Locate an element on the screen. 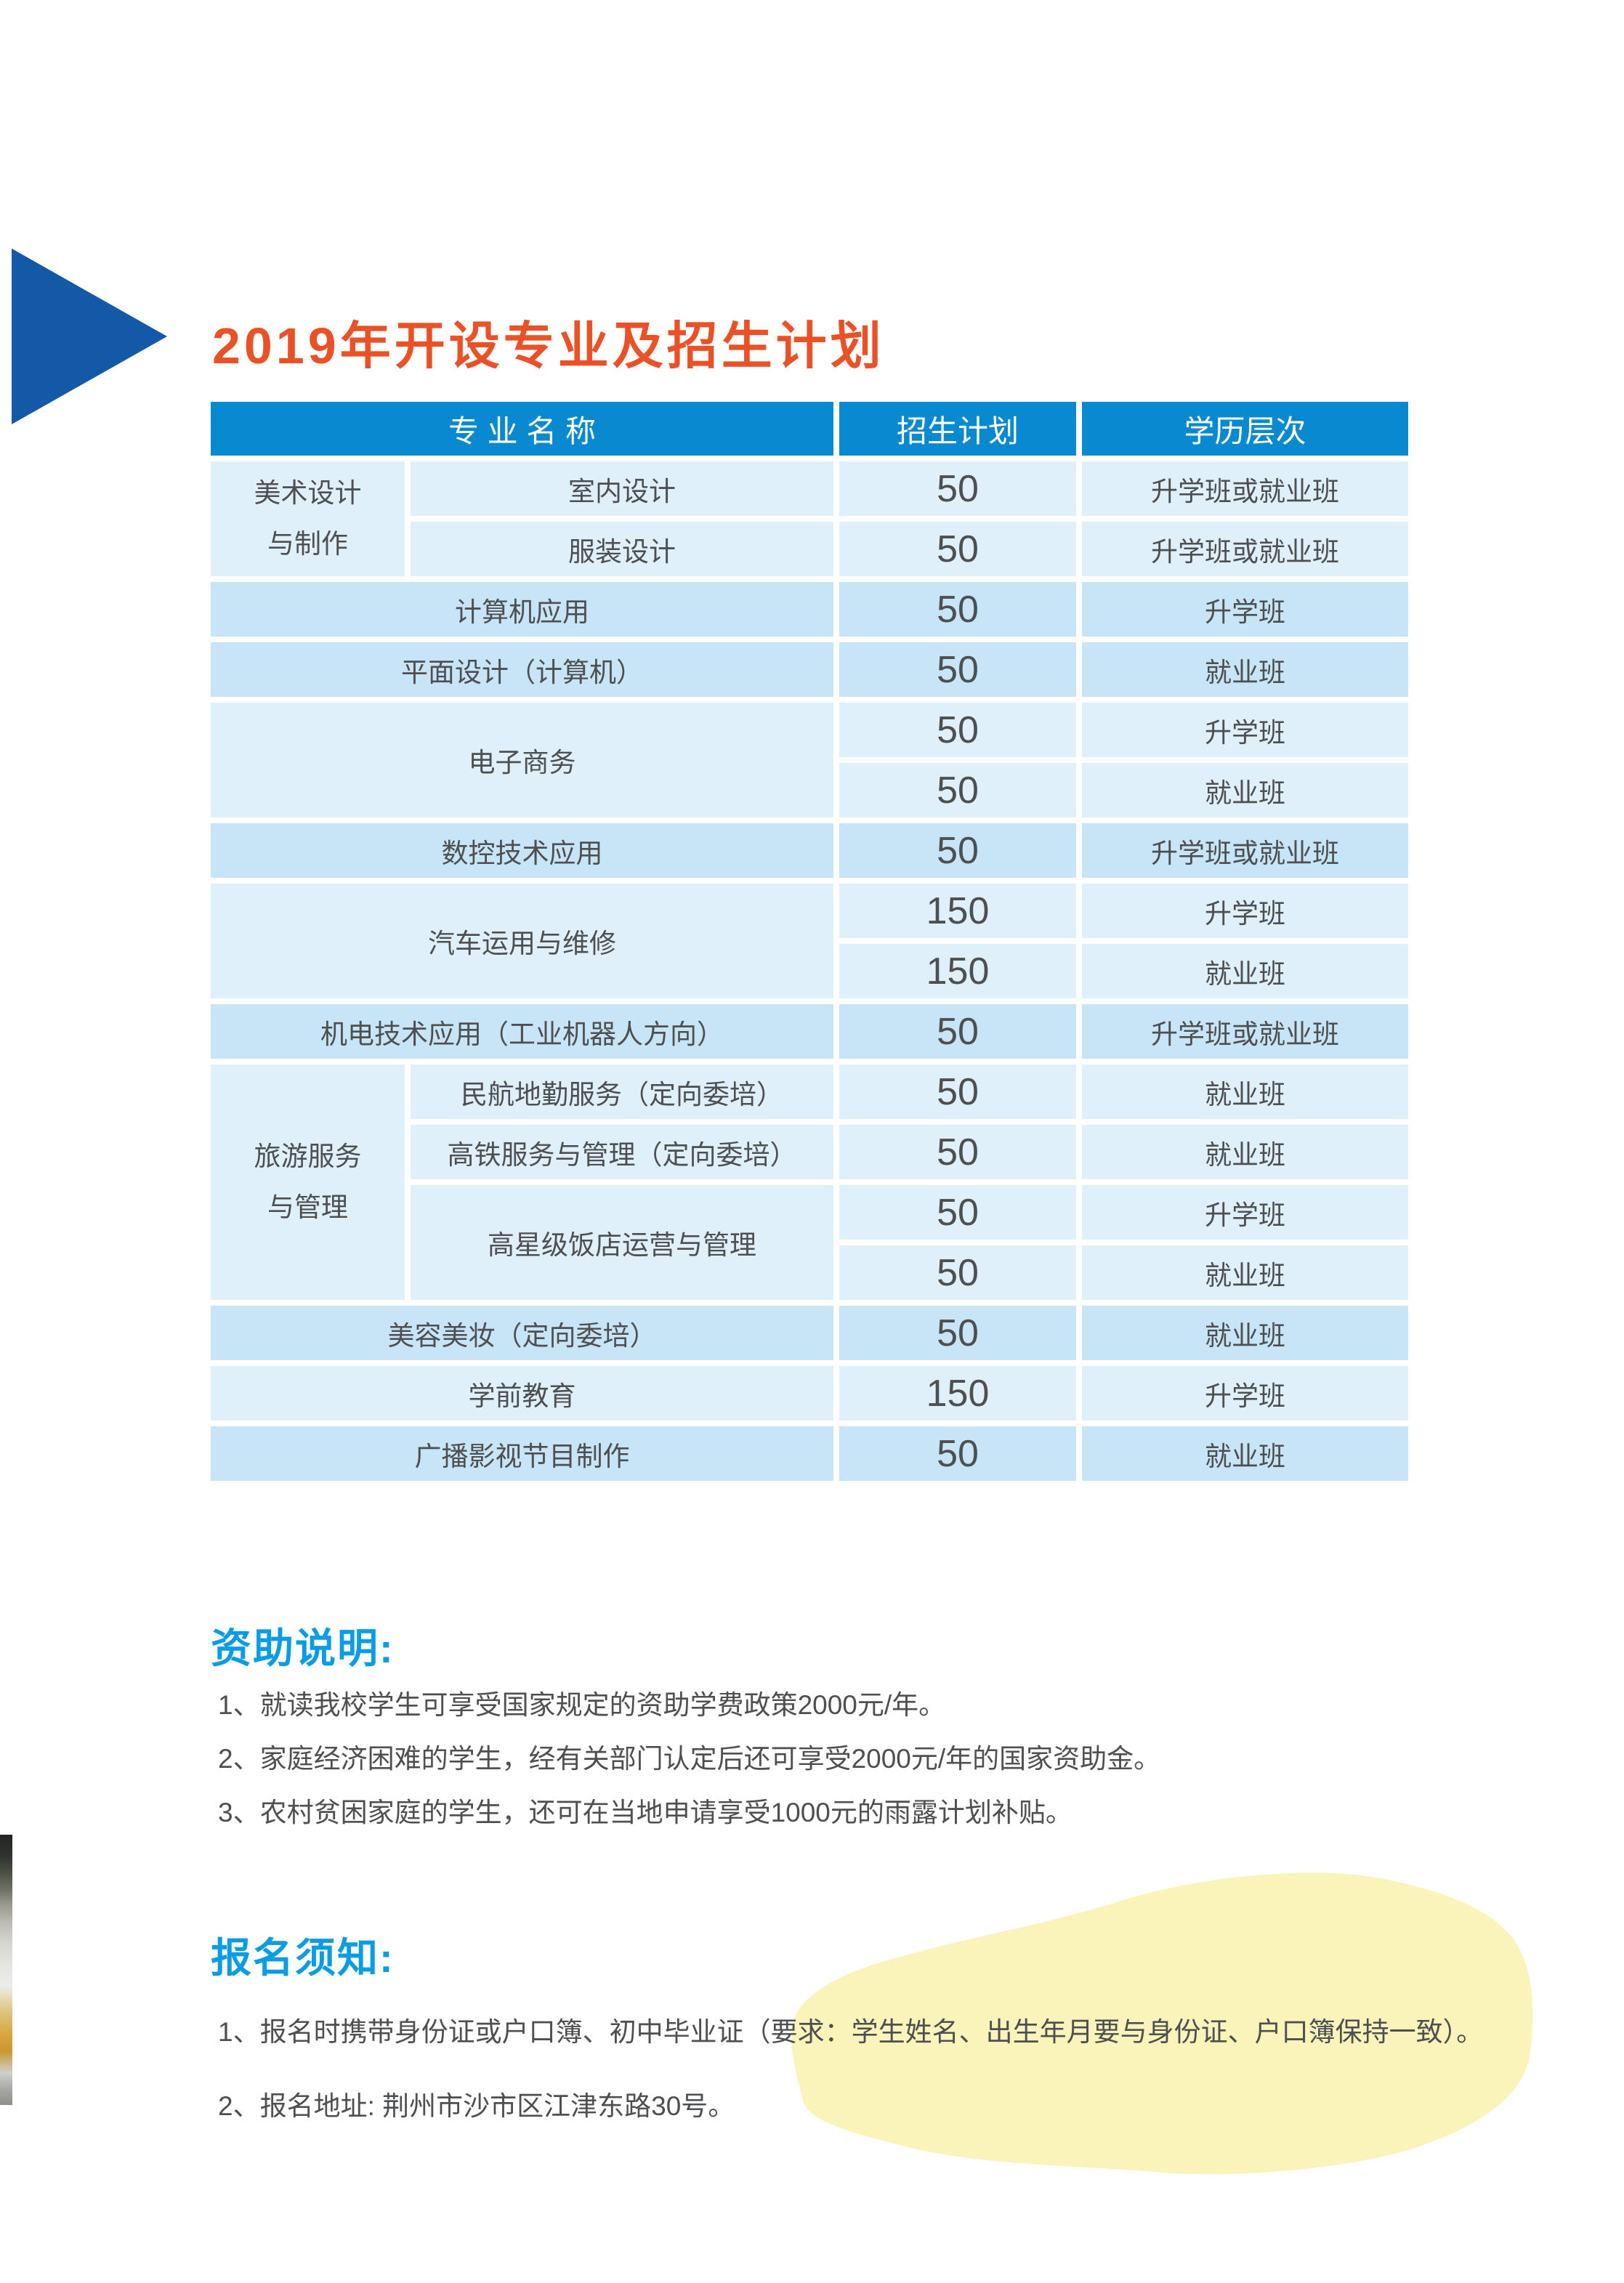  triangle-accent-icon is located at coordinates (89, 336).